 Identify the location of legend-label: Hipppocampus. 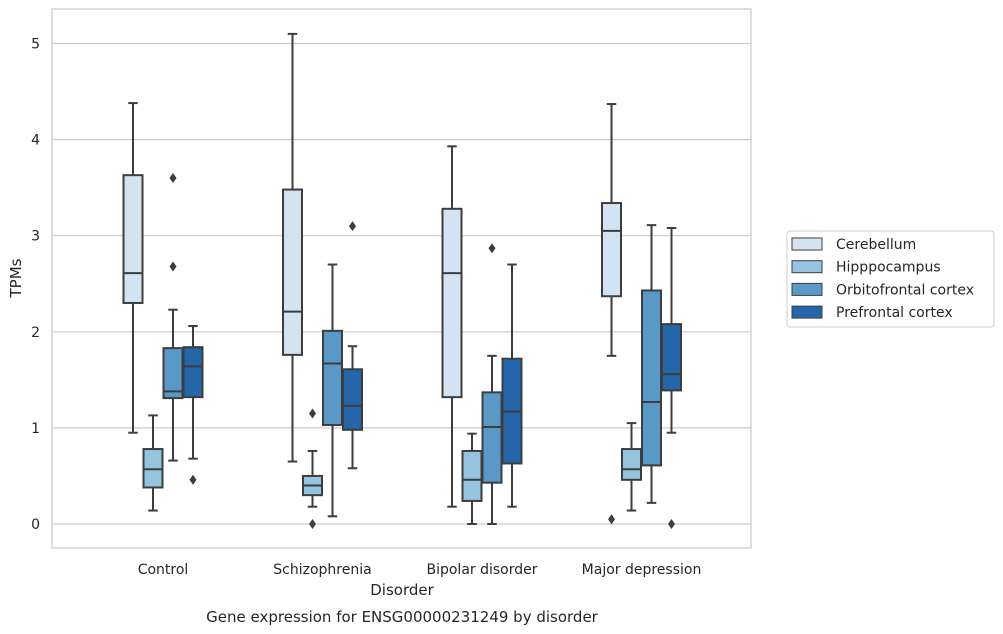
(888, 268).